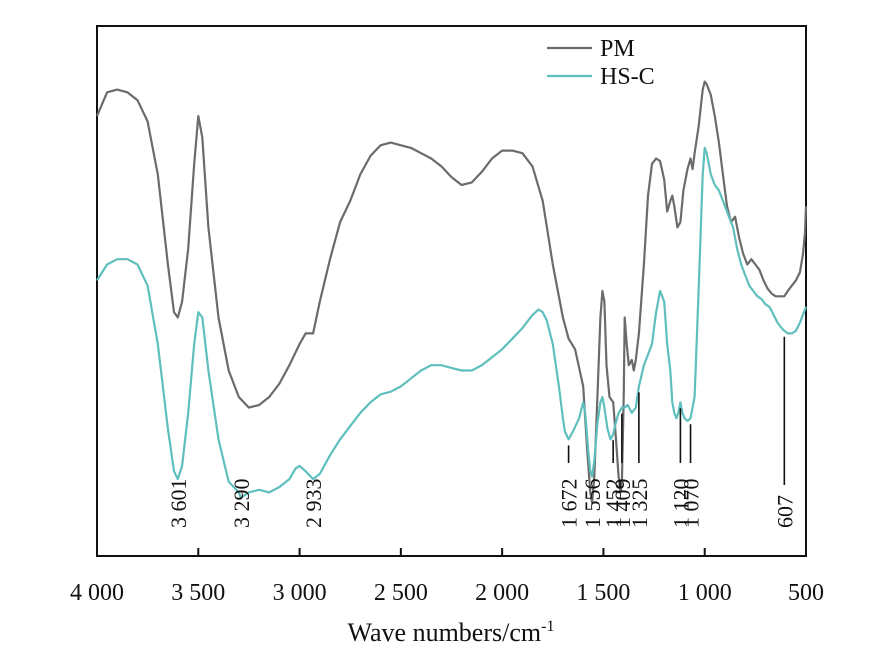 The width and height of the screenshot is (885, 658). Describe the element at coordinates (241, 504) in the screenshot. I see `peak-label: 3 290` at that location.